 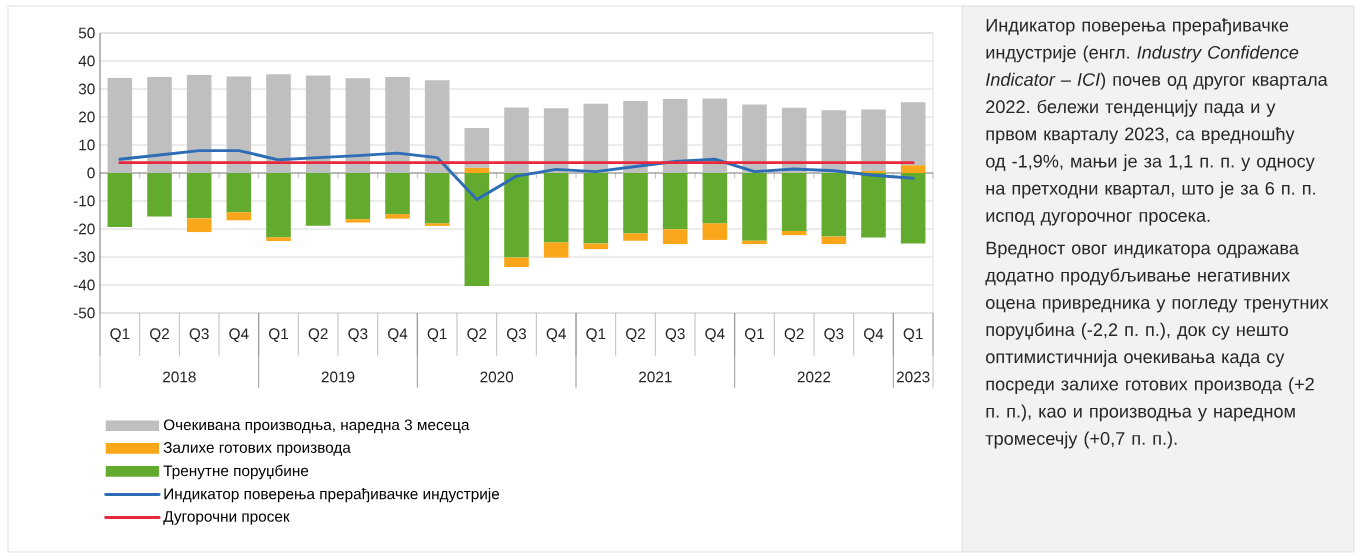 I want to click on y-tick-label: 30, so click(x=86, y=89).